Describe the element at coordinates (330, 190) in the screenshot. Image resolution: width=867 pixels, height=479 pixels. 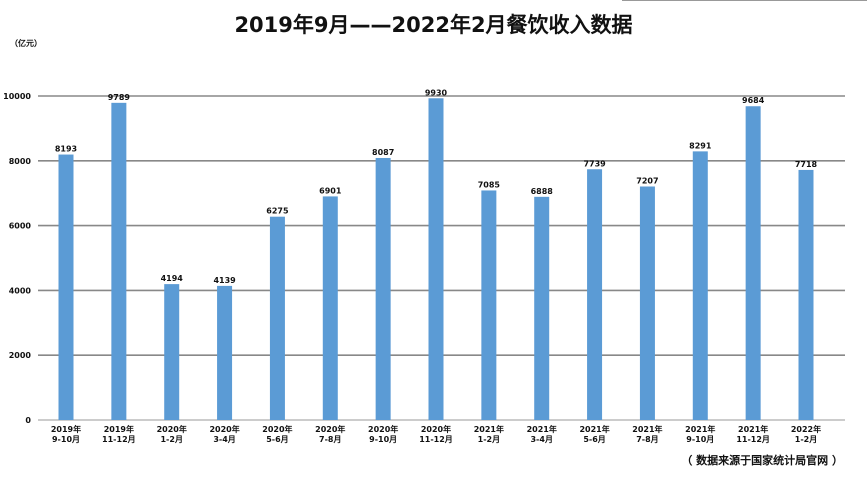
I see `value-label: 6901` at that location.